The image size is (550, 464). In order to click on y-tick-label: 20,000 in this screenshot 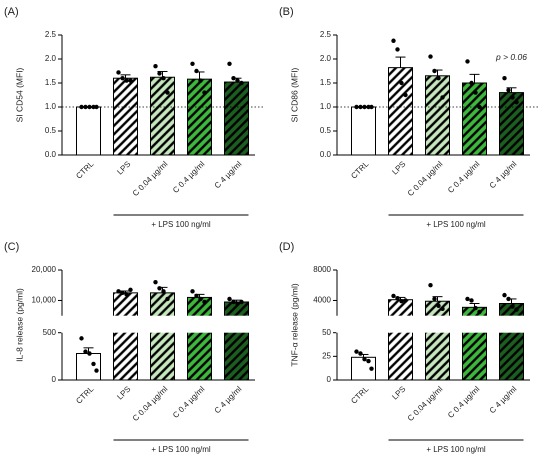, I will do `click(44, 269)`.